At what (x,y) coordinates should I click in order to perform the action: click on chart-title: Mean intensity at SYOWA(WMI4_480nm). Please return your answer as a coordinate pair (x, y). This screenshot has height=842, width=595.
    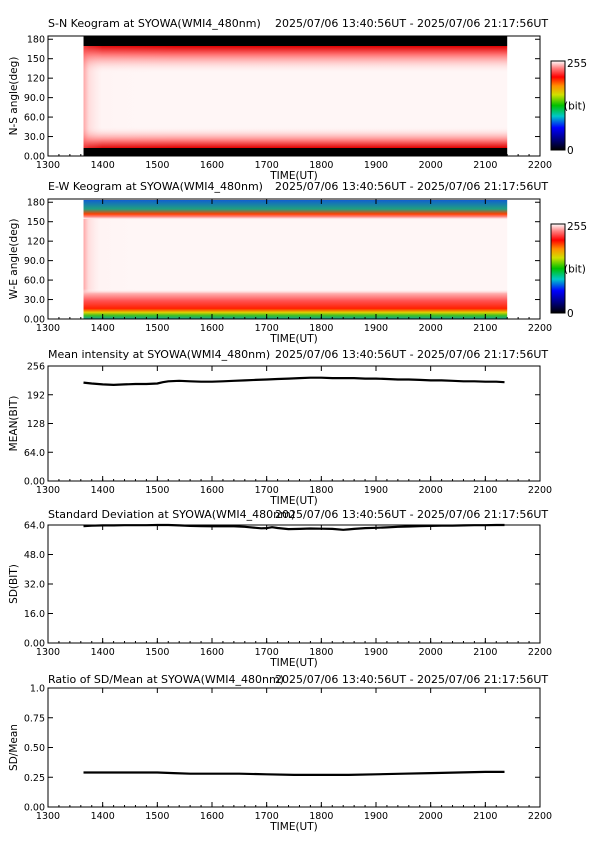
    Looking at the image, I should click on (159, 354).